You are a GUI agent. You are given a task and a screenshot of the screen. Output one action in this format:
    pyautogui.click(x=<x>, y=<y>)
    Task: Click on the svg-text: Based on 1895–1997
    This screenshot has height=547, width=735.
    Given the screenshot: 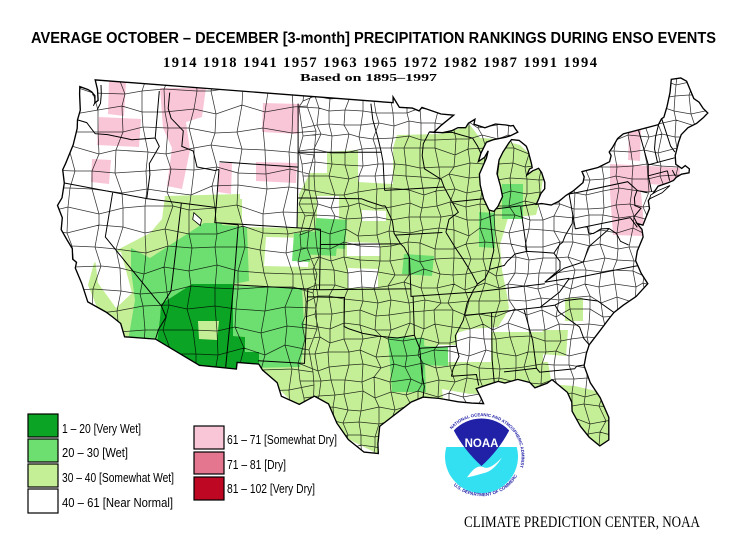 What is the action you would take?
    pyautogui.click(x=369, y=78)
    